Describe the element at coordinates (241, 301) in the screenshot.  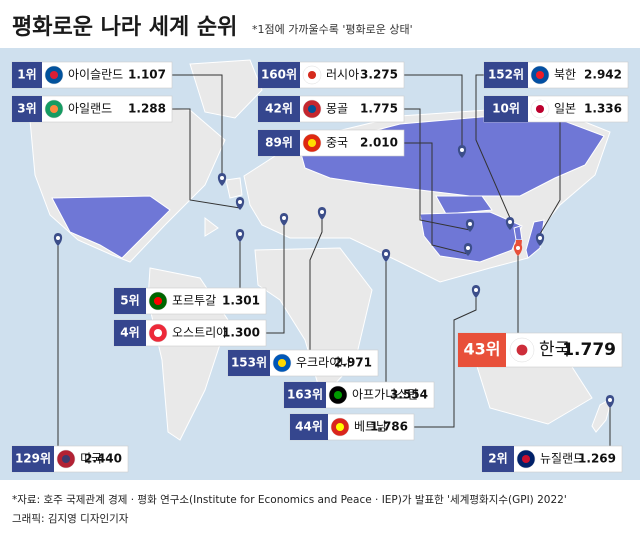
I see `score: 1.301` at that location.